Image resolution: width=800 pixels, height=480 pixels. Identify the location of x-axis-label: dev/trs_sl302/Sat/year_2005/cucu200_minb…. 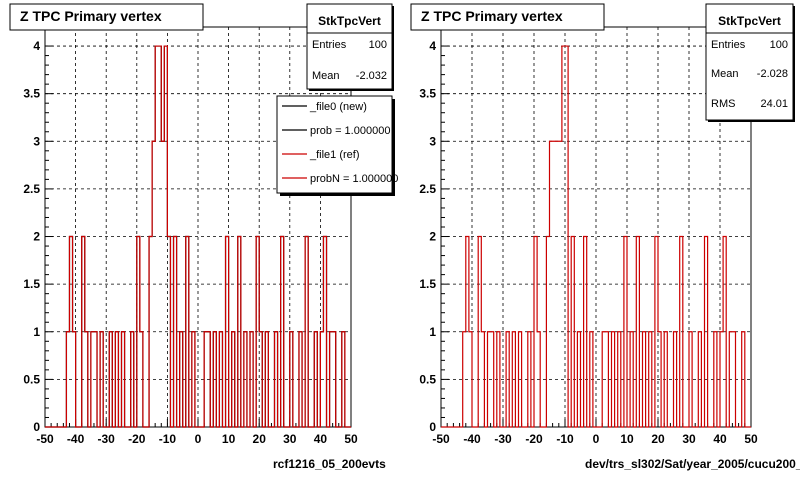
(692, 464).